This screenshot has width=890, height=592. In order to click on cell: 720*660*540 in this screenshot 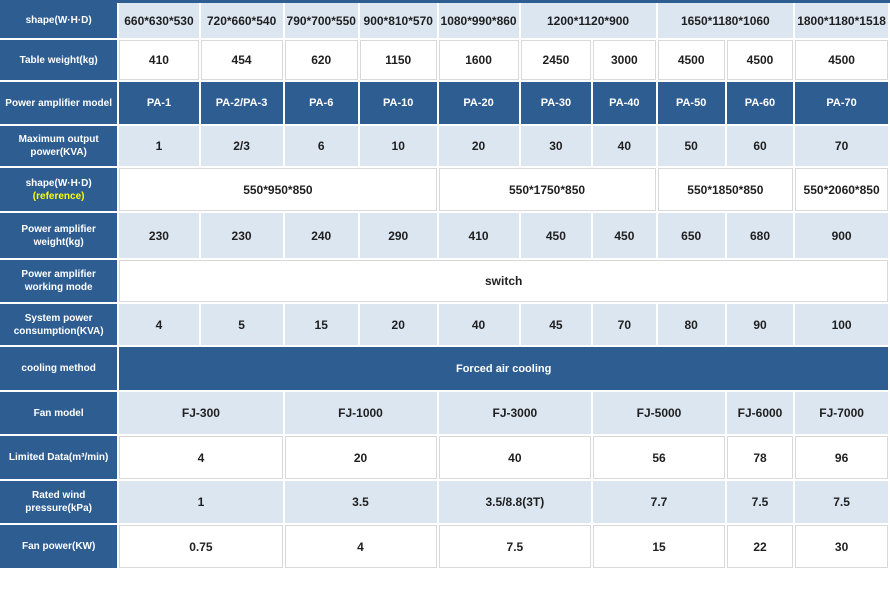, I will do `click(241, 20)`.